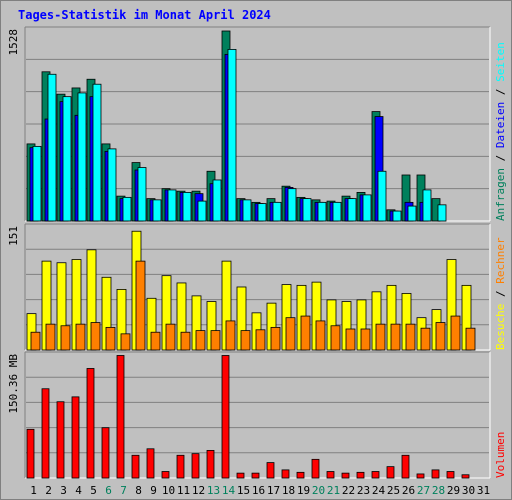 The image size is (512, 500). Describe the element at coordinates (500, 62) in the screenshot. I see `series-label-part: Seiten` at that location.